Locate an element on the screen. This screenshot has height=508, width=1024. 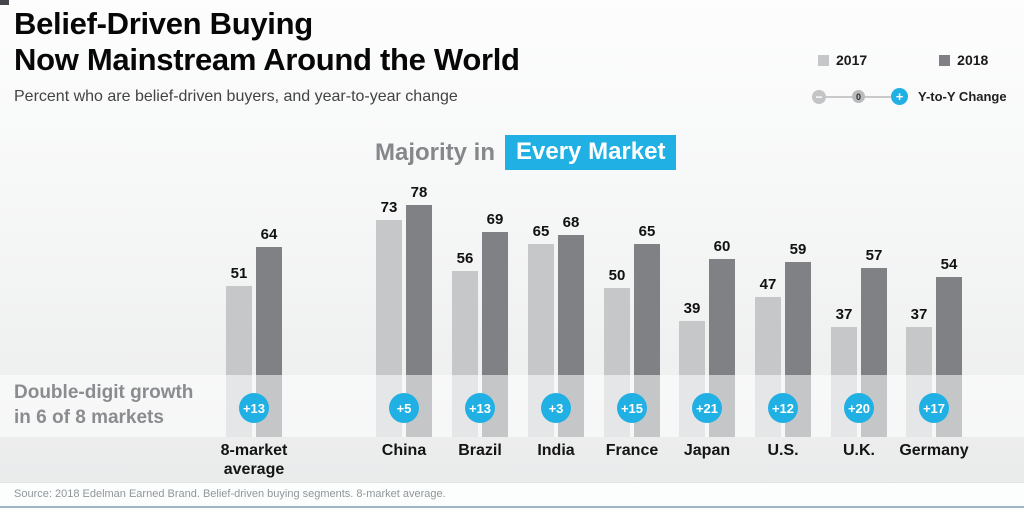
yoy-badge-brazil: +13 is located at coordinates (480, 408).